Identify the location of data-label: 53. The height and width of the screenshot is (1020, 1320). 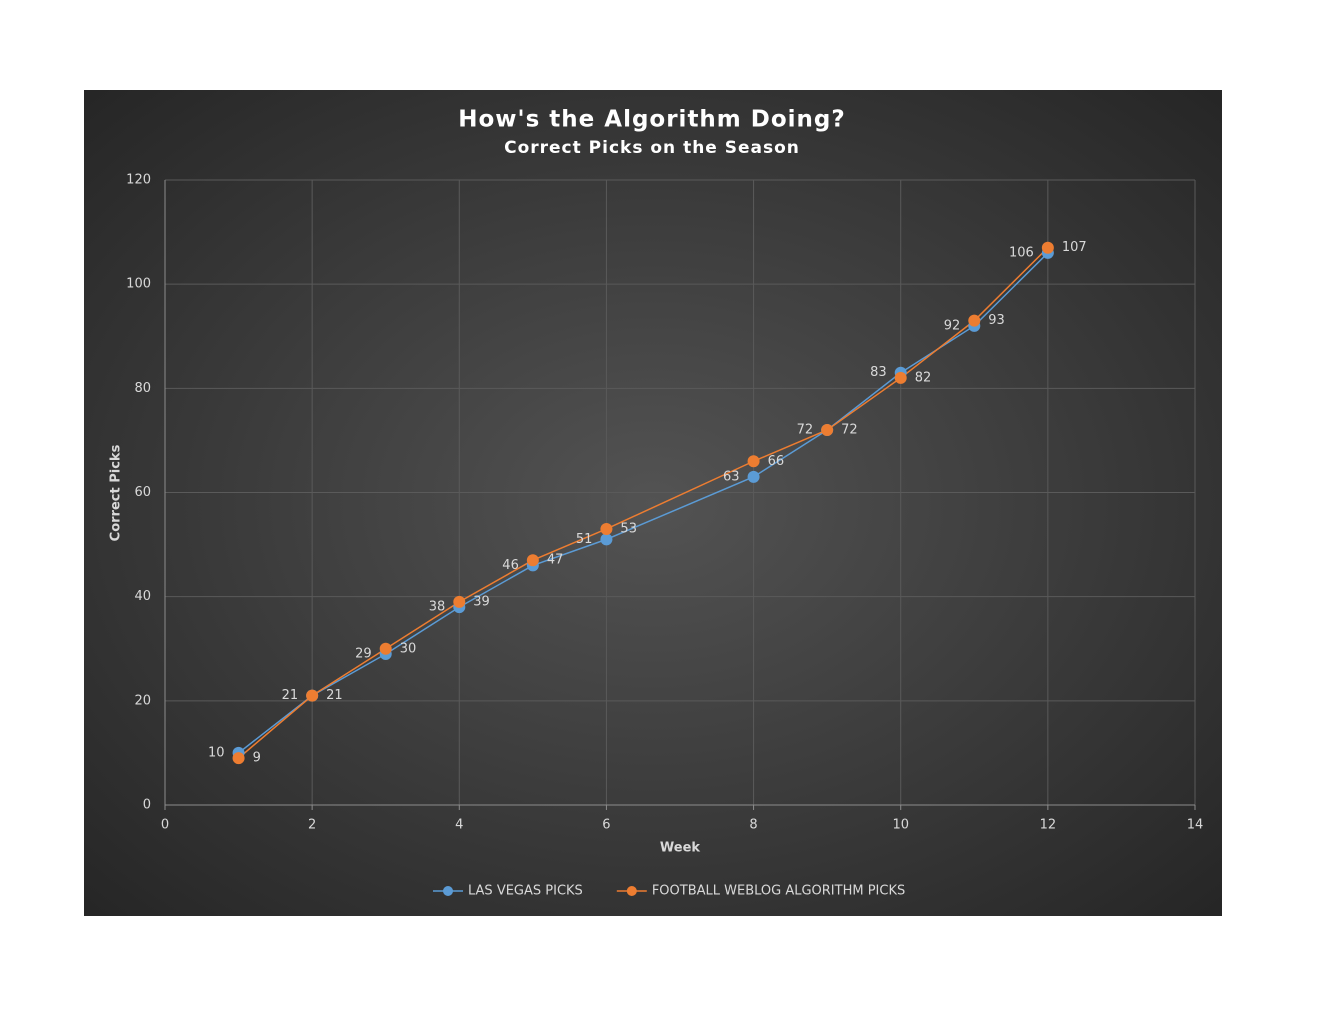
(628, 528).